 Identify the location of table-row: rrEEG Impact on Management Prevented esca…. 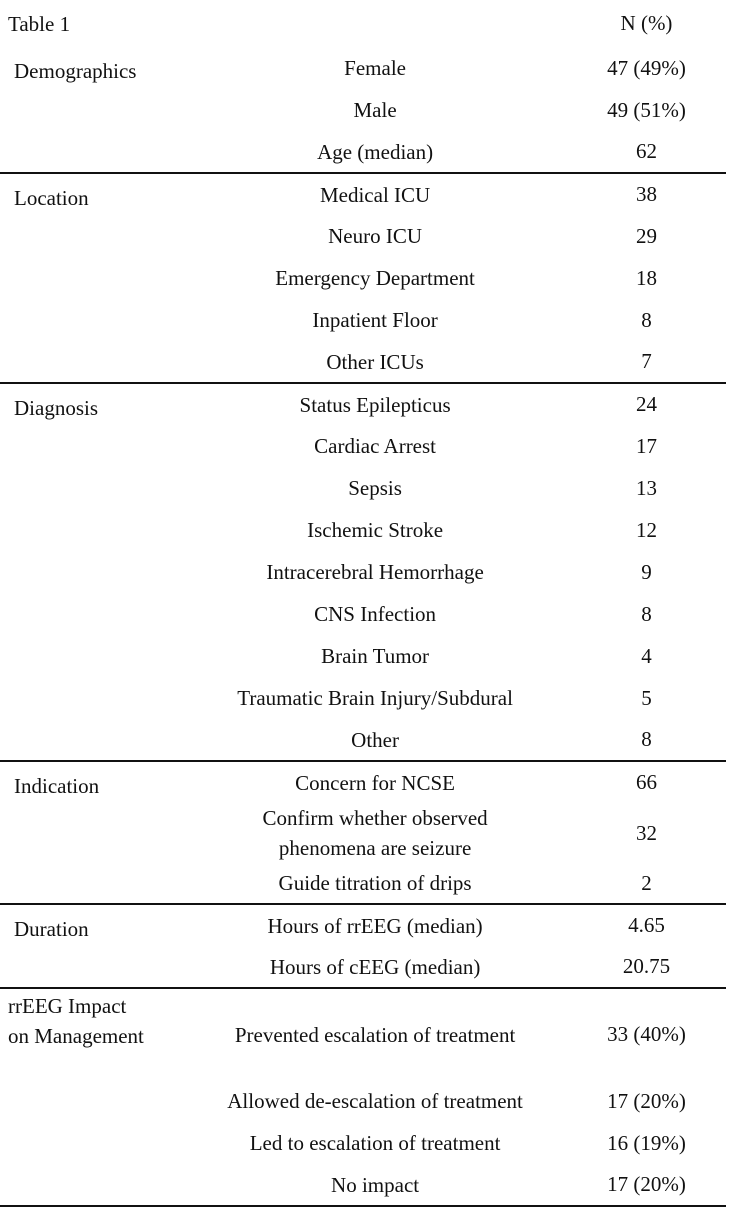
(363, 1034).